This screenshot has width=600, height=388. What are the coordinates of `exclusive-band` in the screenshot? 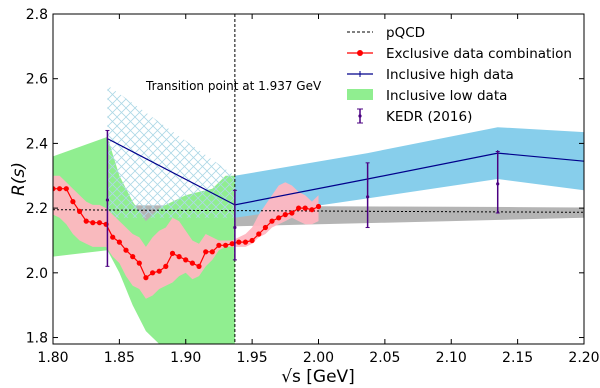 It's located at (186, 237).